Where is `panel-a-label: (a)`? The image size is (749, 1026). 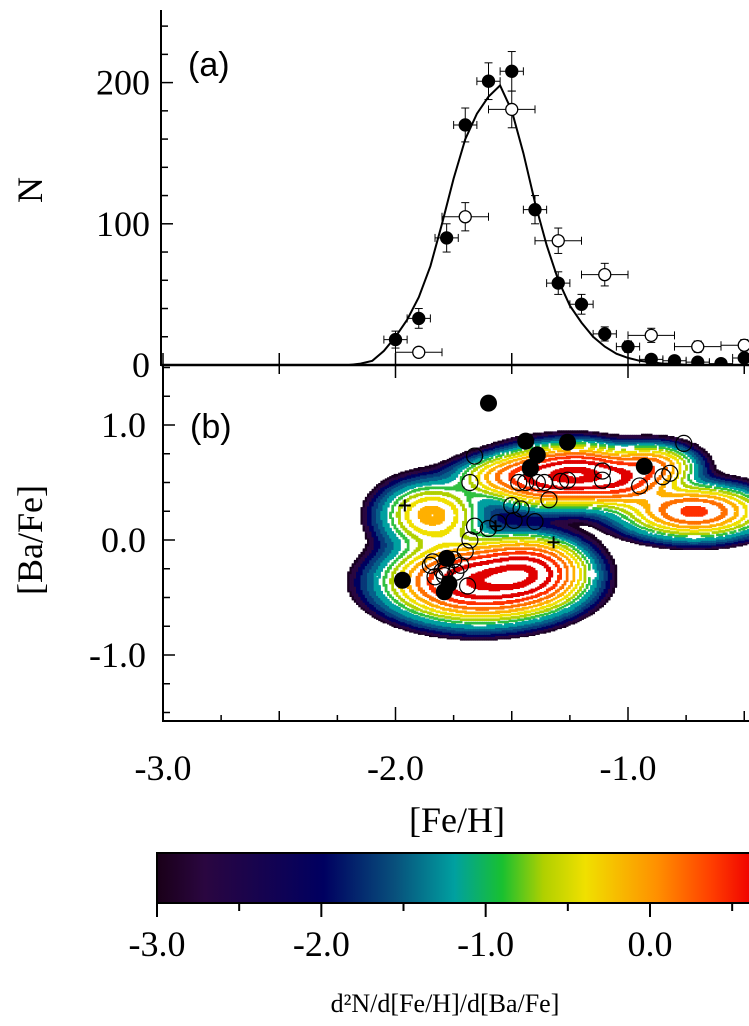 panel-a-label: (a) is located at coordinates (209, 65).